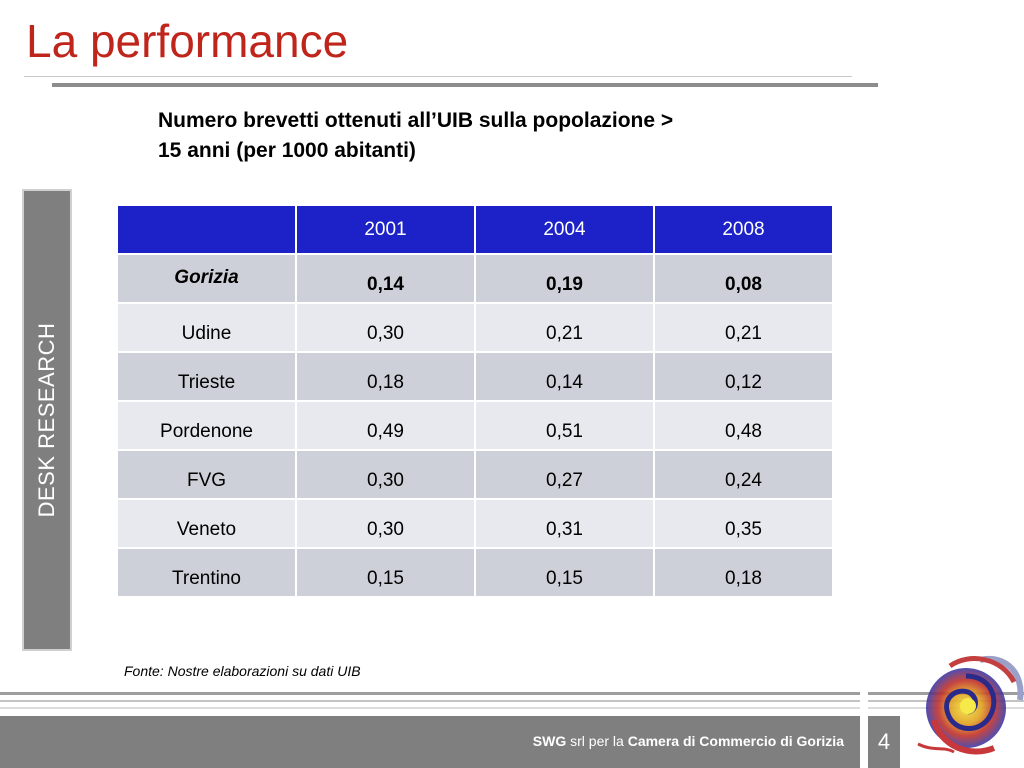 This screenshot has width=1024, height=768. I want to click on city-cell: Pordenone, so click(206, 425).